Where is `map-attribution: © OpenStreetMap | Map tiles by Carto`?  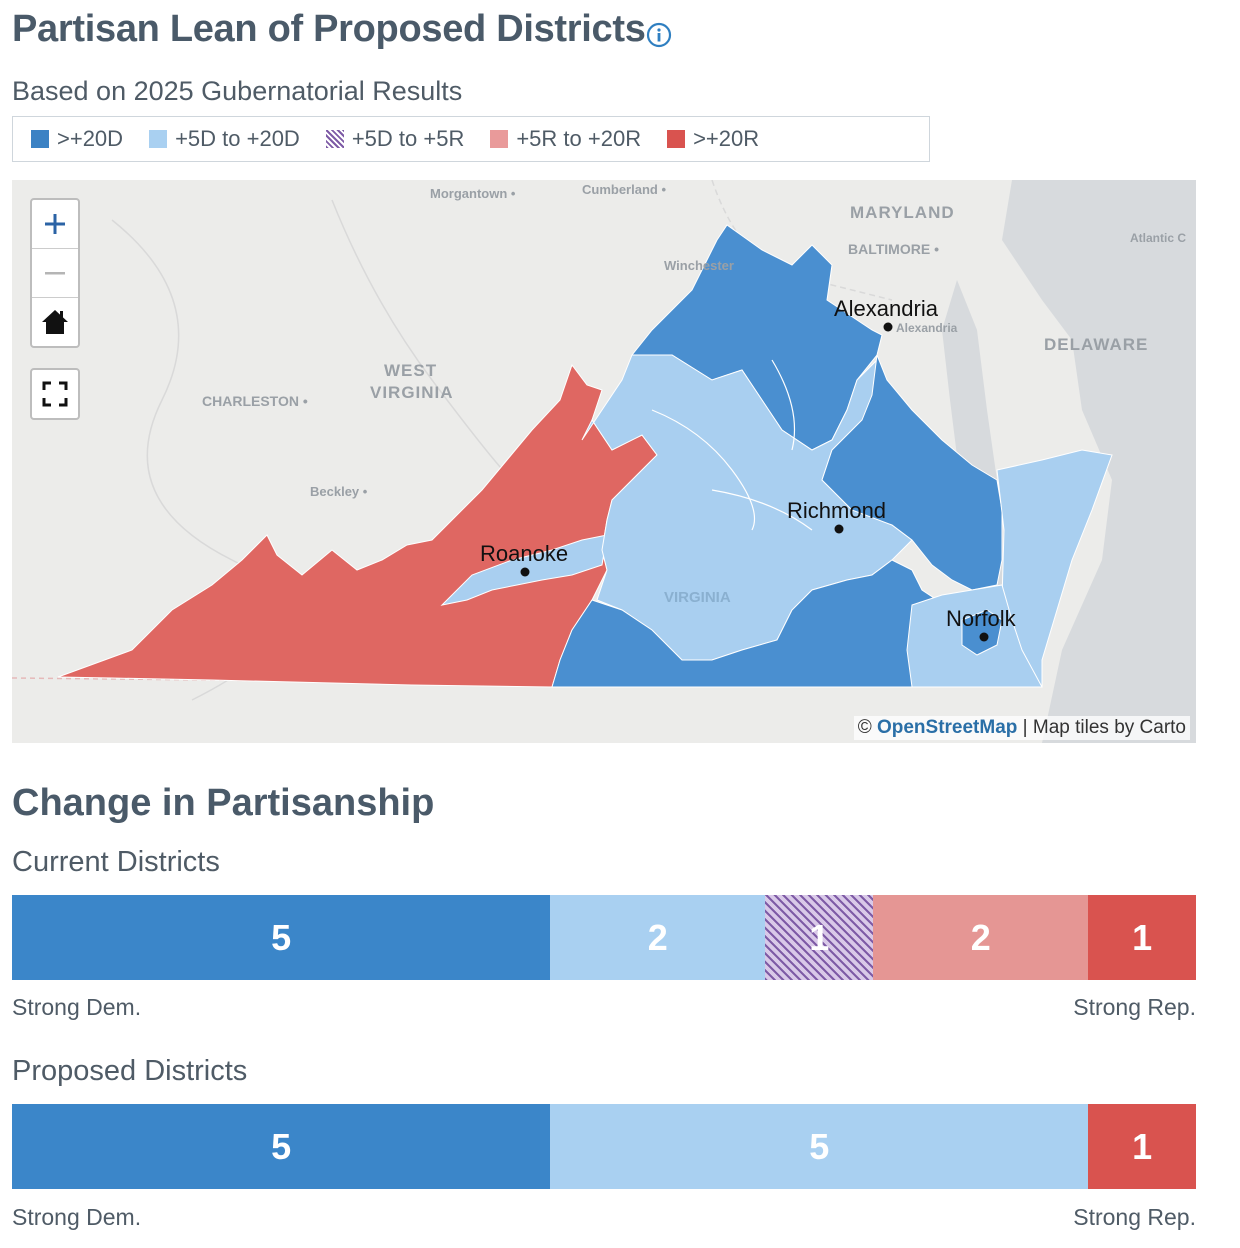 map-attribution: © OpenStreetMap | Map tiles by Carto is located at coordinates (1021, 728).